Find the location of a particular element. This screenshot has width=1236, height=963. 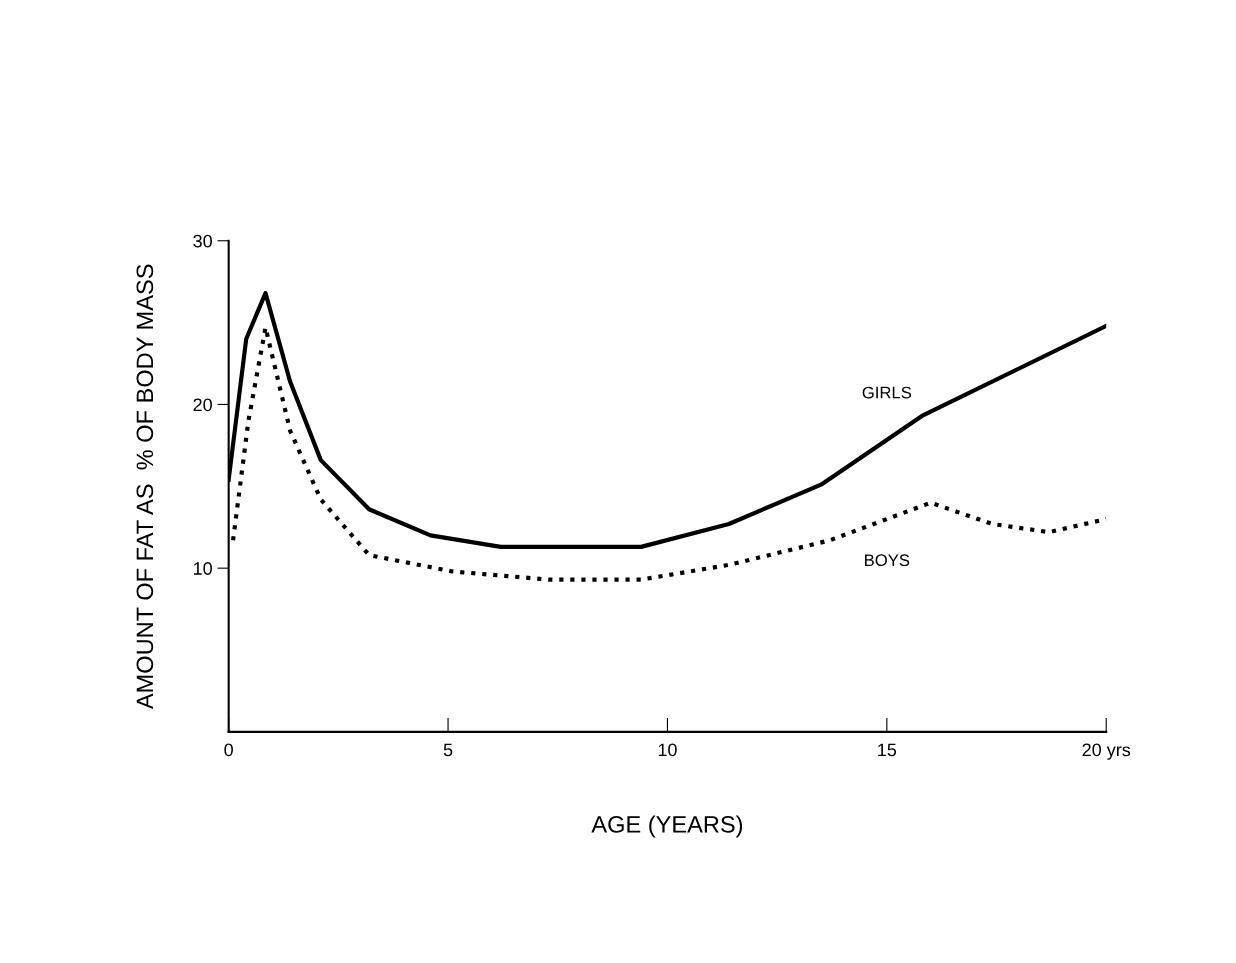

series-label: GIRLS is located at coordinates (887, 392).